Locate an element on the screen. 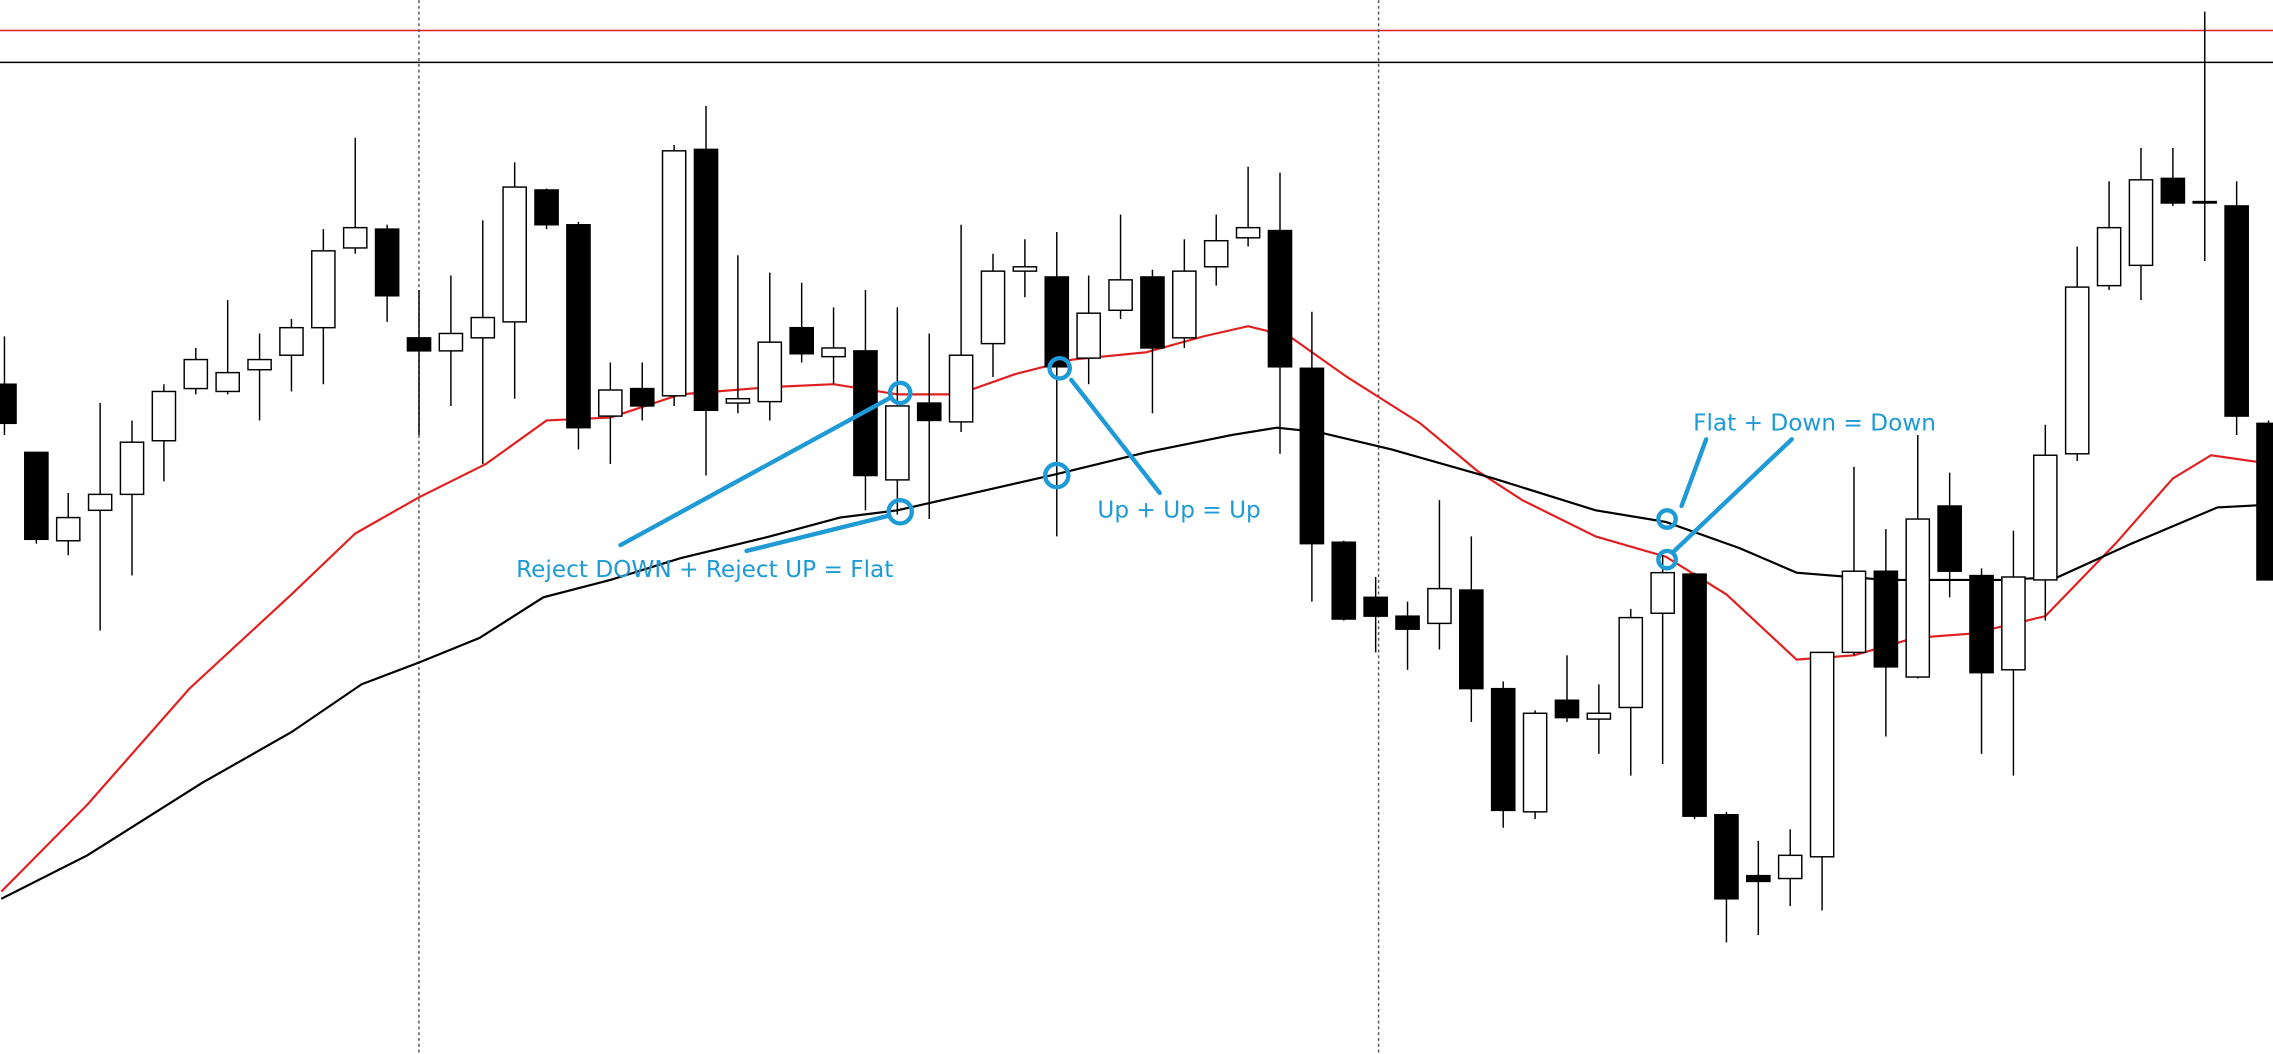  levels is located at coordinates (1136, 46).